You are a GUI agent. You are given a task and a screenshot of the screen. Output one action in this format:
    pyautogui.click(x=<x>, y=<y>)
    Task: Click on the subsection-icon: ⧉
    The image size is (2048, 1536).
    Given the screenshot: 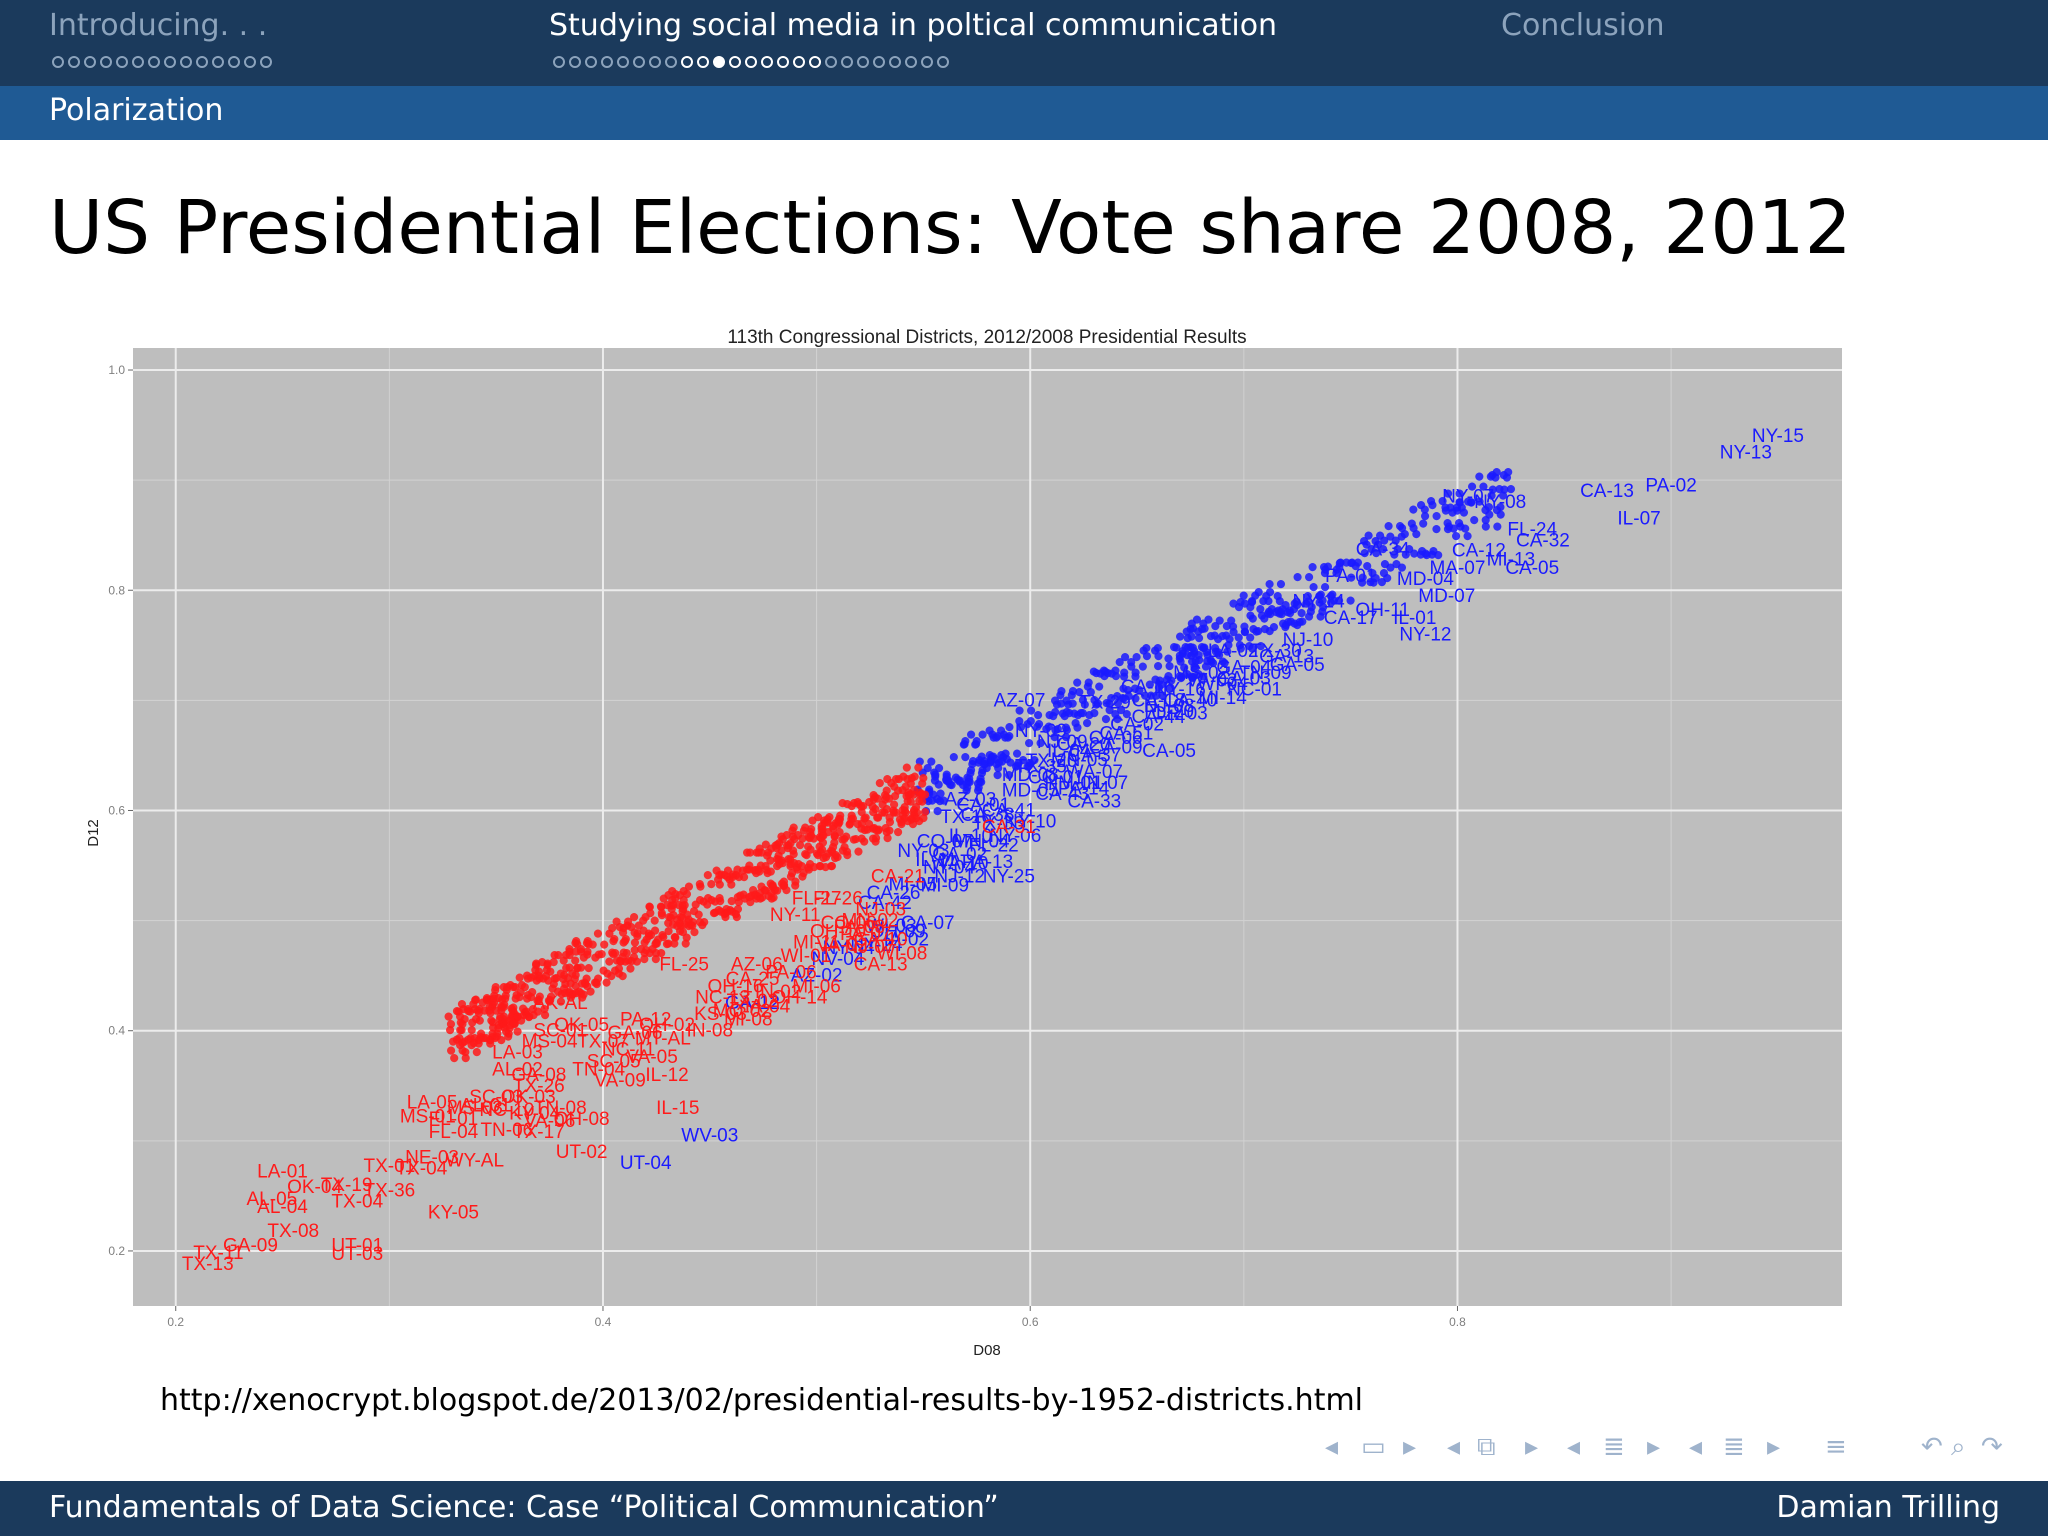 What is the action you would take?
    pyautogui.click(x=1486, y=1447)
    